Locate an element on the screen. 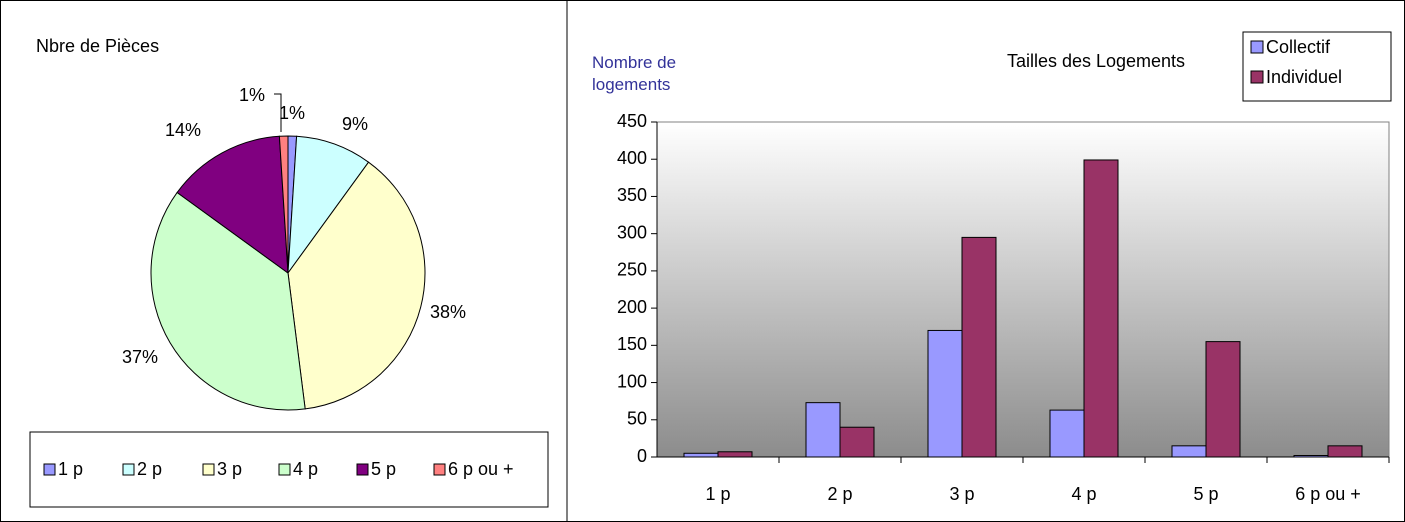  y-tick-label: 450 is located at coordinates (632, 121).